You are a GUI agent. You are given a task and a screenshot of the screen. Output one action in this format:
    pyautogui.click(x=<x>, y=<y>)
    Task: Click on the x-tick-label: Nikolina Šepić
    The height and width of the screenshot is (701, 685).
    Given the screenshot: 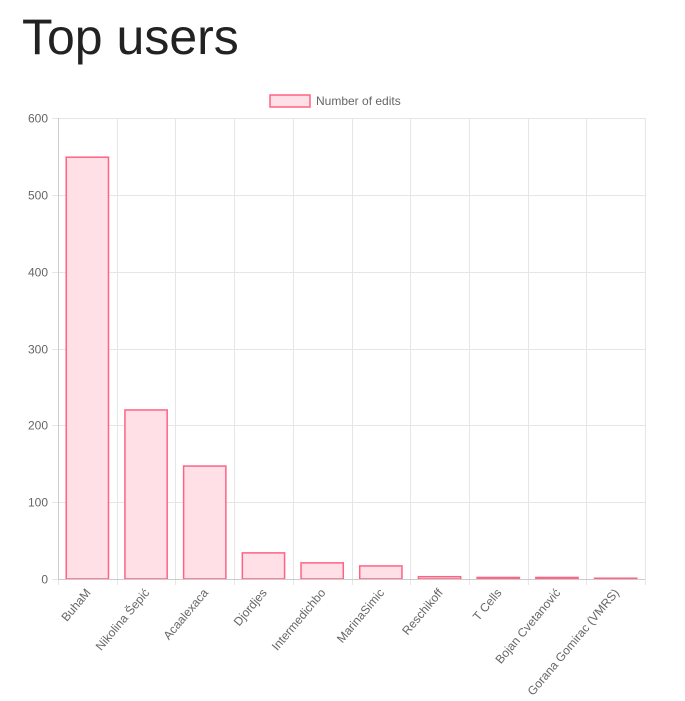 What is the action you would take?
    pyautogui.click(x=122, y=619)
    